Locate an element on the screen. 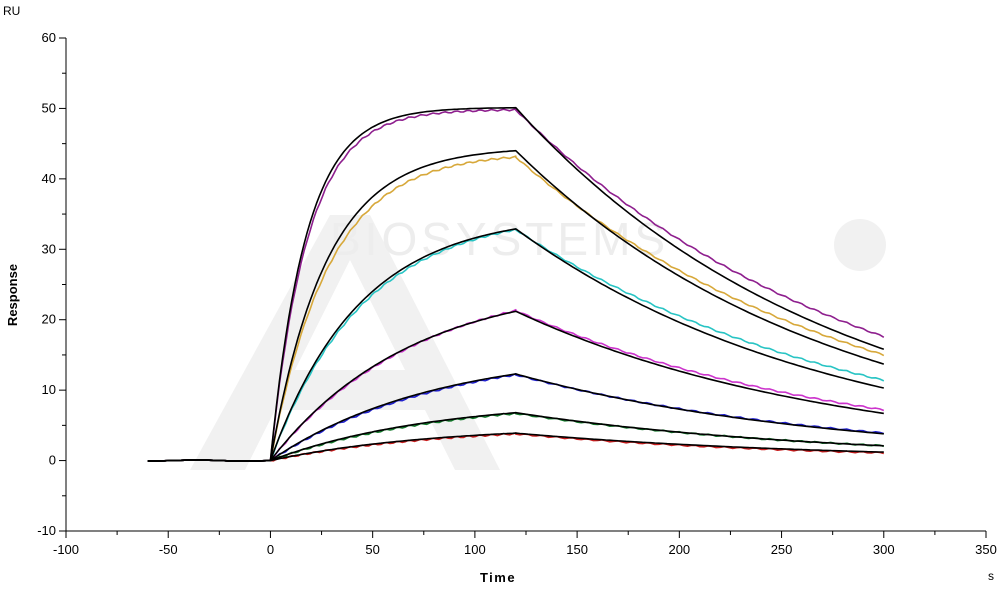  x-axis-title: Time is located at coordinates (498, 577).